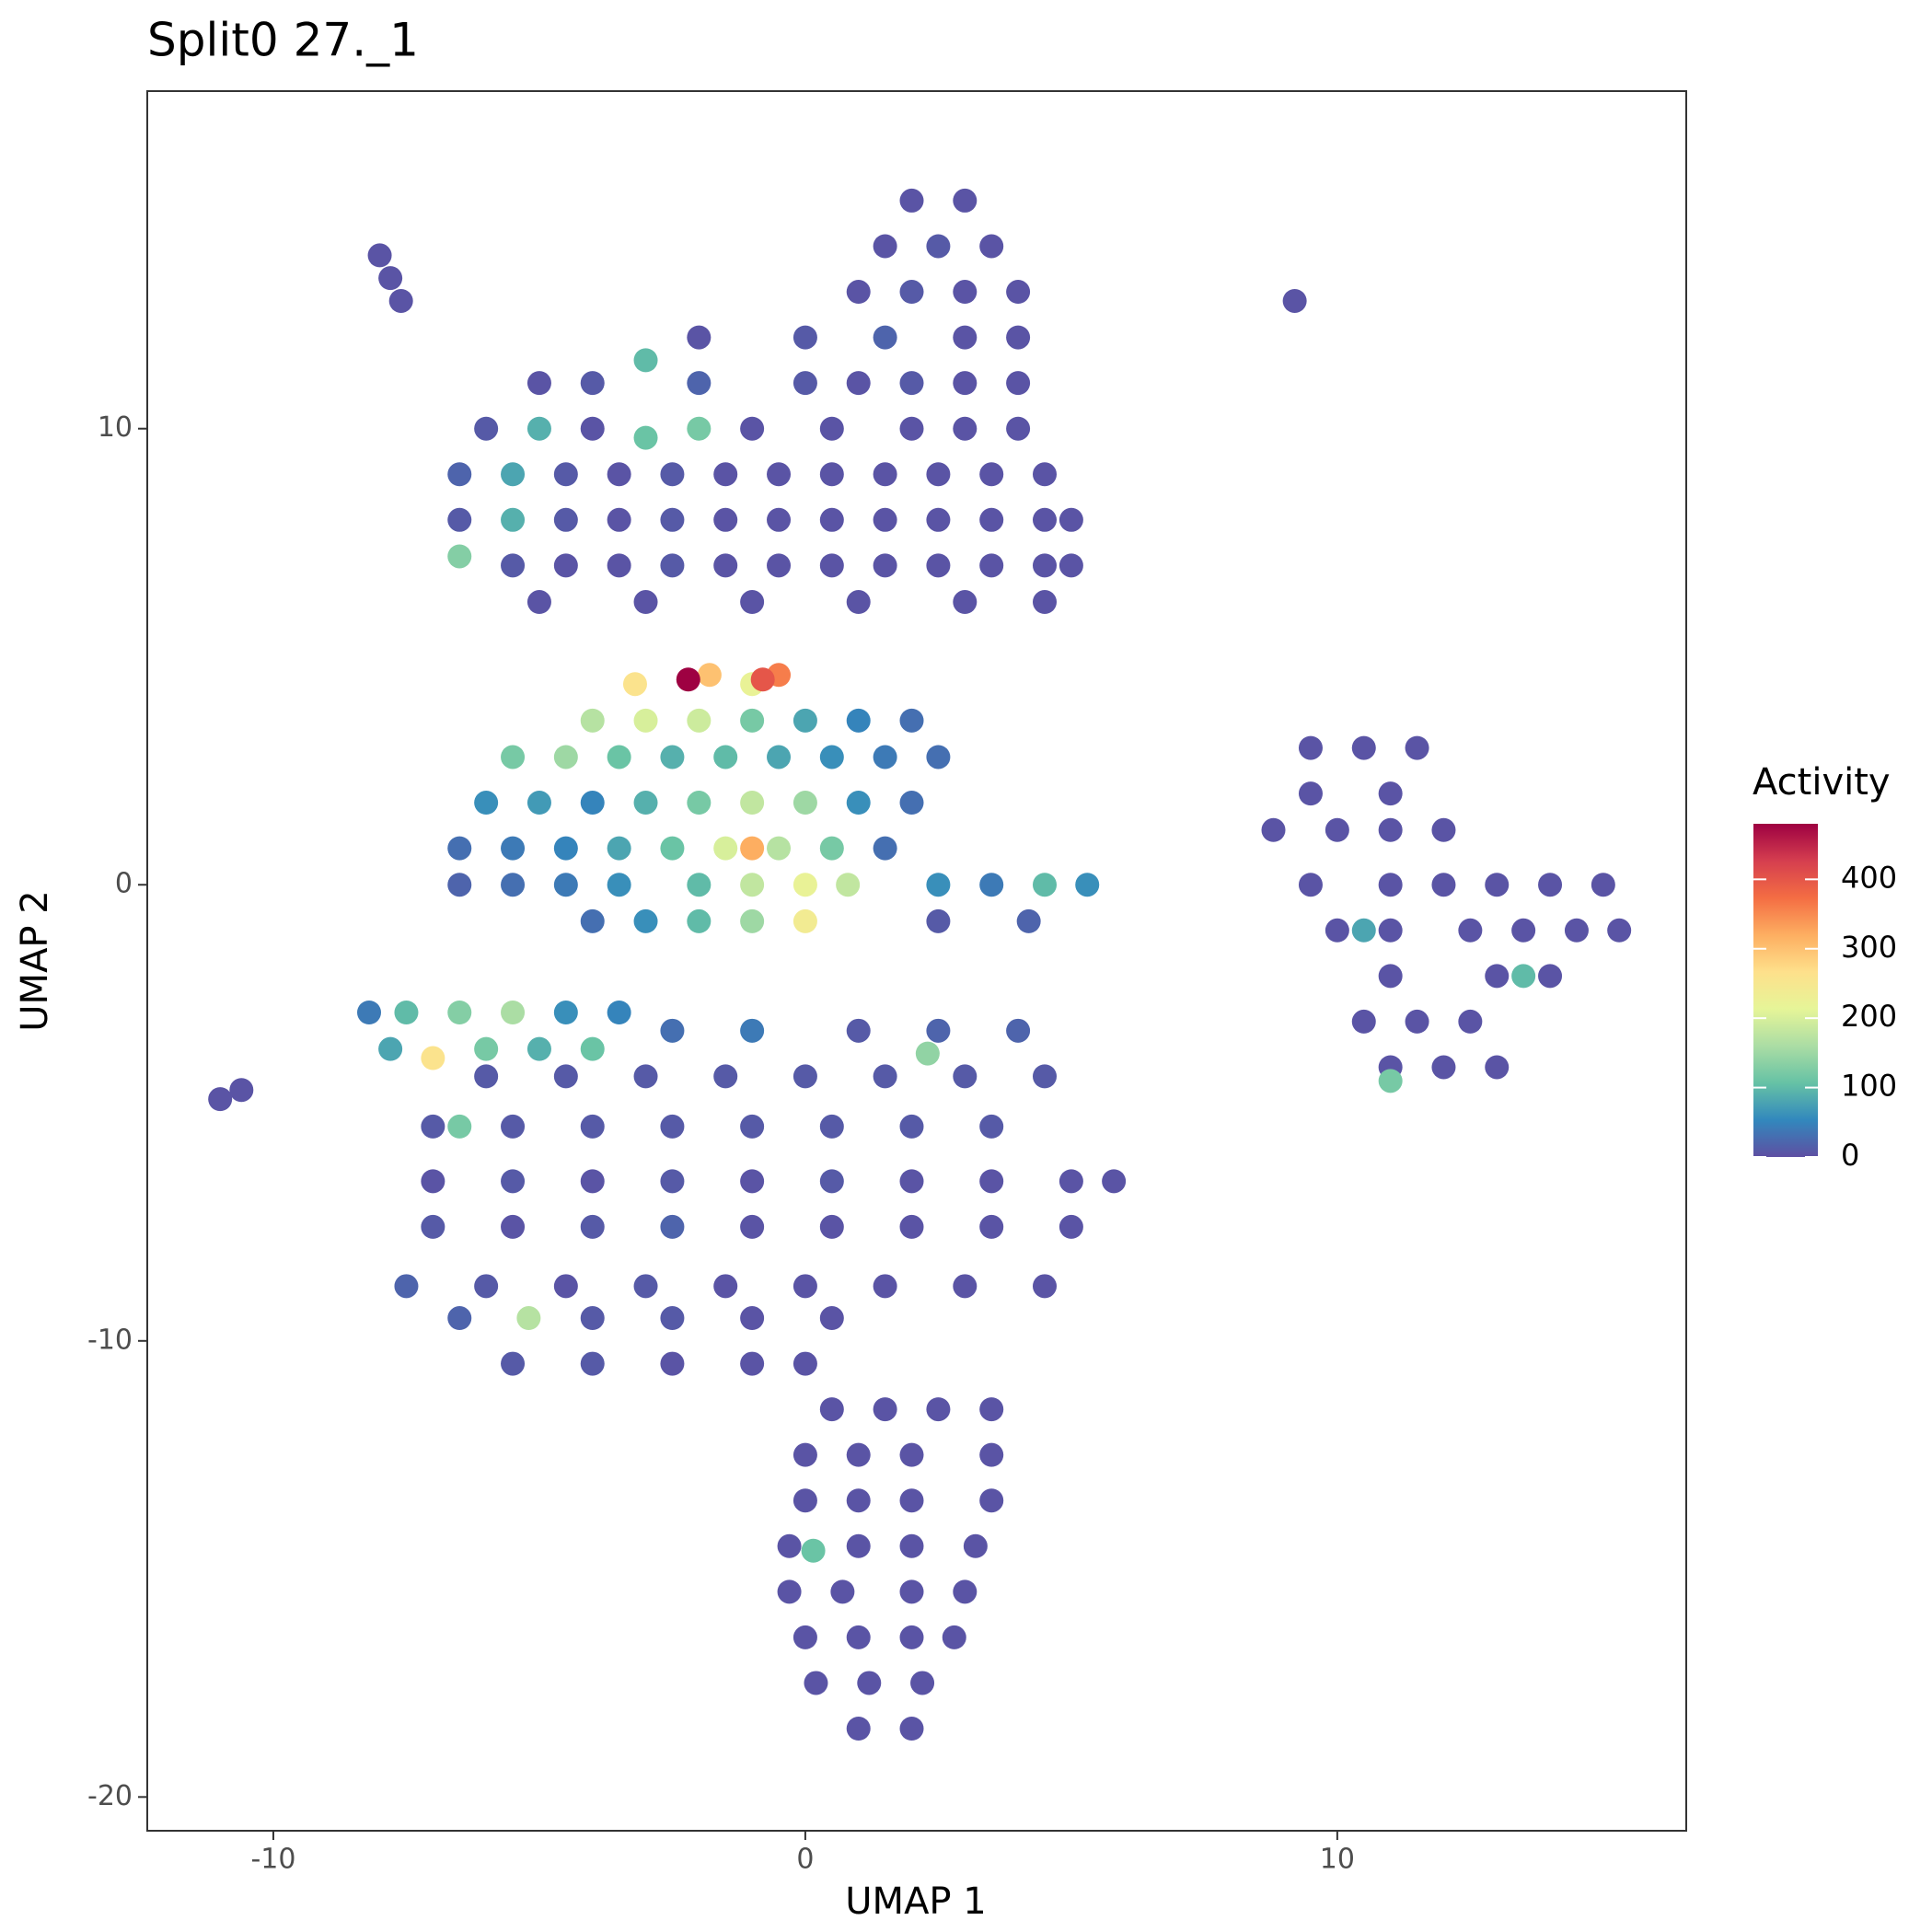  Describe the element at coordinates (1785, 991) in the screenshot. I see `colorbar` at that location.